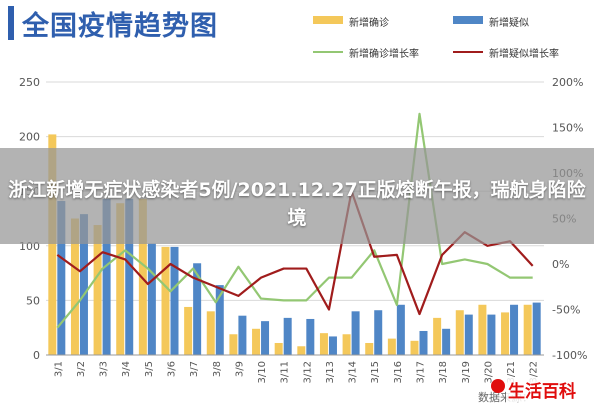 The width and height of the screenshot is (594, 407). What do you see at coordinates (466, 372) in the screenshot?
I see `x-tick-label: 3/19` at bounding box center [466, 372].